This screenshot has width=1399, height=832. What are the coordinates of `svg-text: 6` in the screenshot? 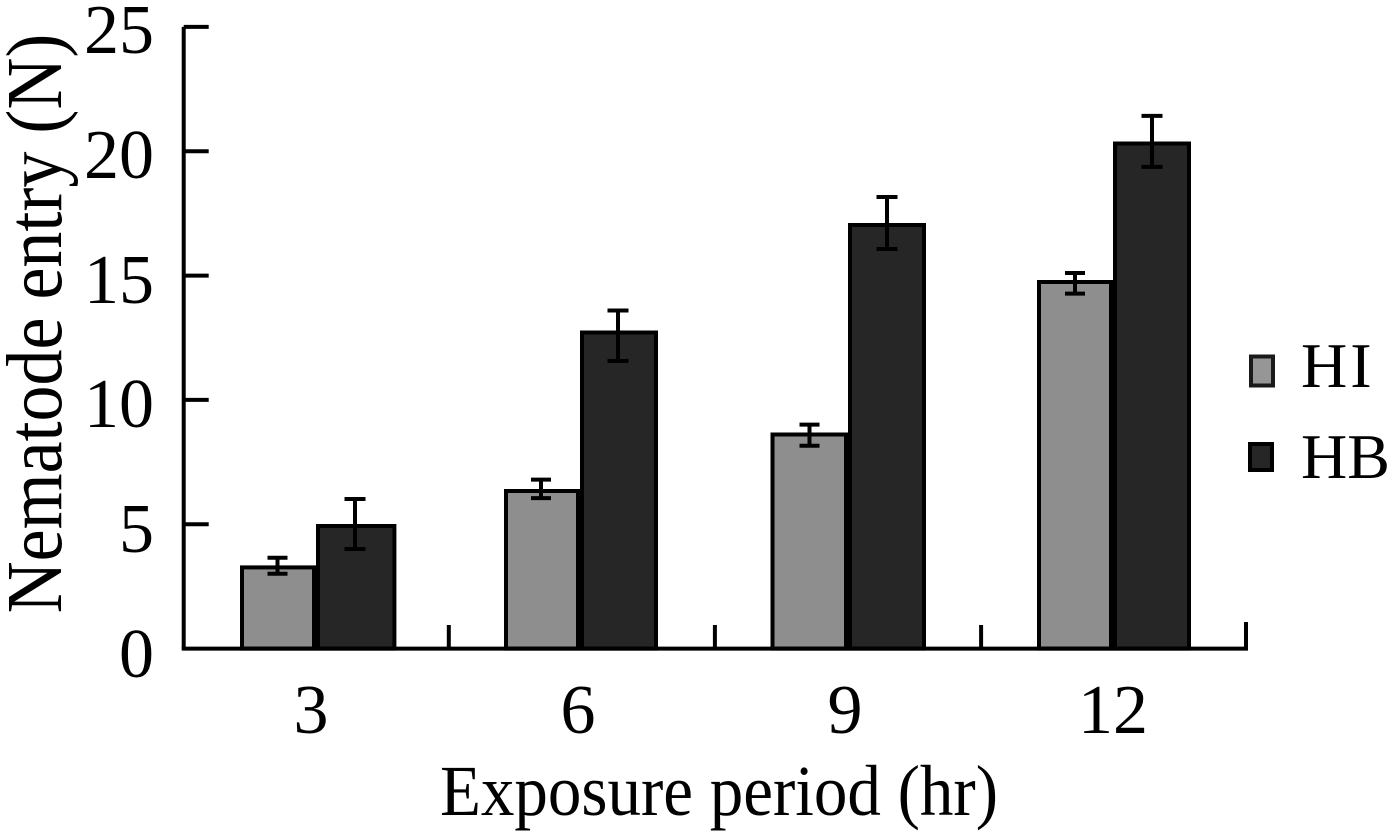 It's located at (578, 710).